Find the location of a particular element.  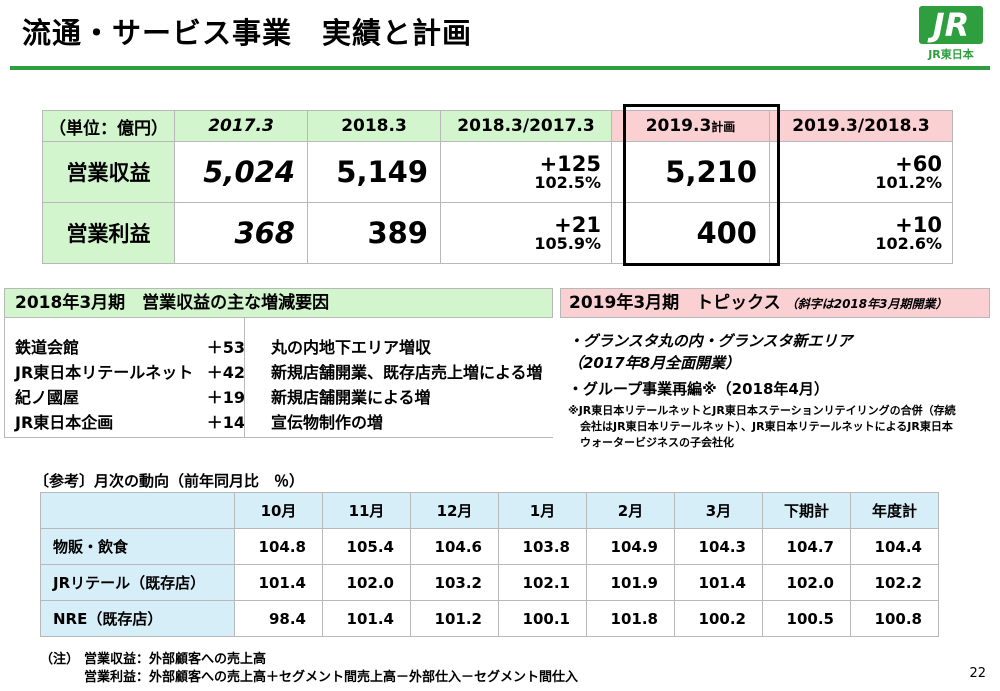

topic-item-sub: （2017年8月全面開業） is located at coordinates (654, 363).